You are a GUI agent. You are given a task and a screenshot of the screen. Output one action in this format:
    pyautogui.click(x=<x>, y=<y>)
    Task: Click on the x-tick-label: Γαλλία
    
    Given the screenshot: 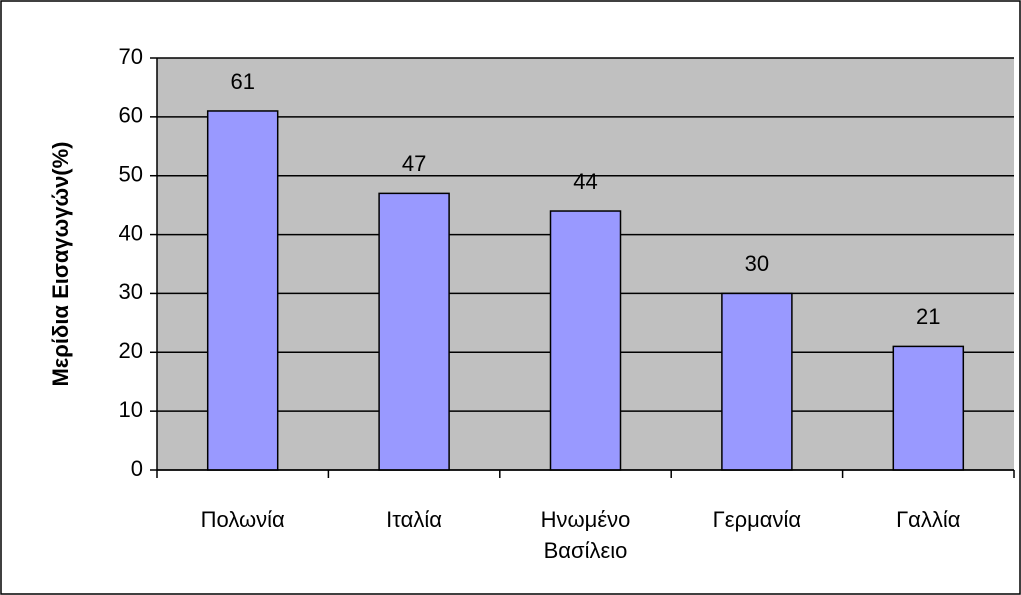 What is the action you would take?
    pyautogui.click(x=928, y=519)
    